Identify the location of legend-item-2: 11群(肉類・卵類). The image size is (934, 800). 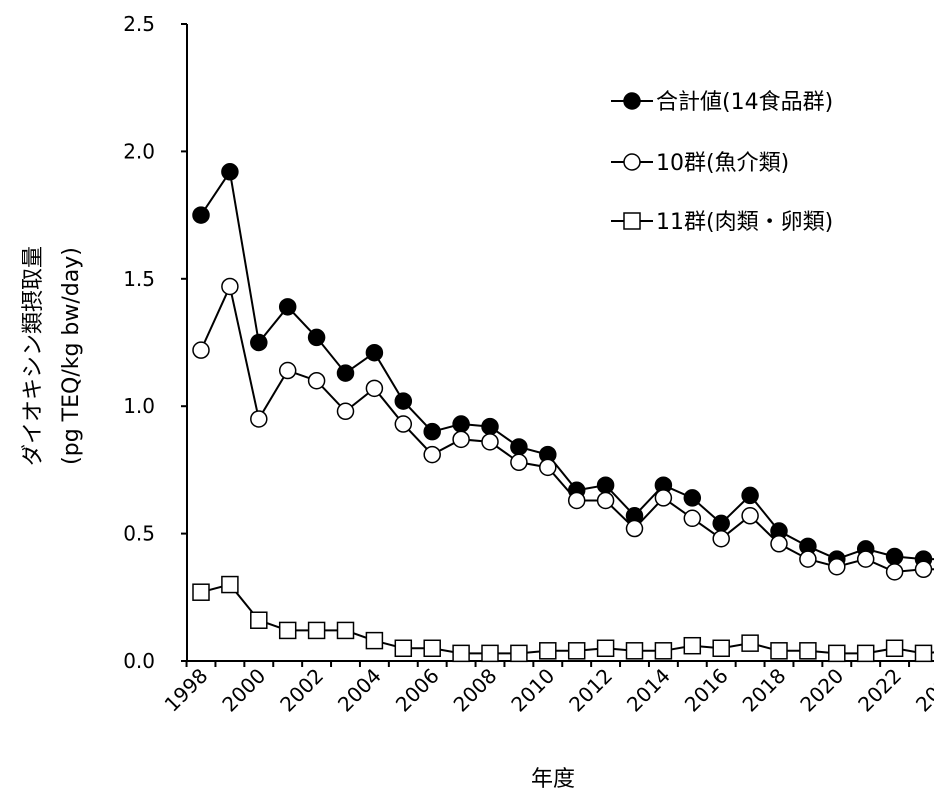
(722, 222).